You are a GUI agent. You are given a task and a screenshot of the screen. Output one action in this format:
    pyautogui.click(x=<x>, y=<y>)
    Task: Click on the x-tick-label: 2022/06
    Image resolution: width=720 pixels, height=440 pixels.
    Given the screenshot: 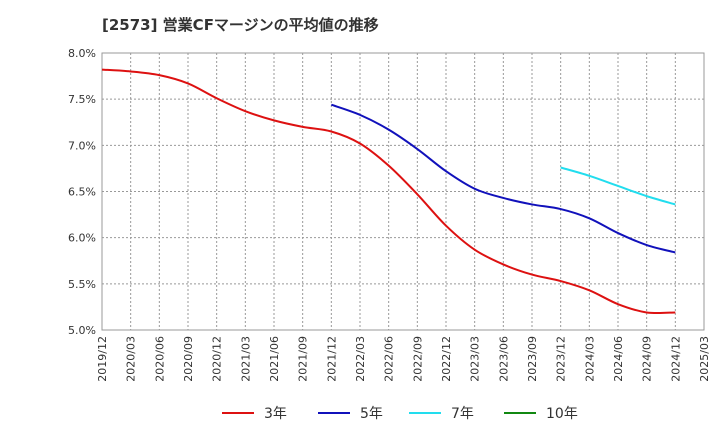 What is the action you would take?
    pyautogui.click(x=389, y=359)
    